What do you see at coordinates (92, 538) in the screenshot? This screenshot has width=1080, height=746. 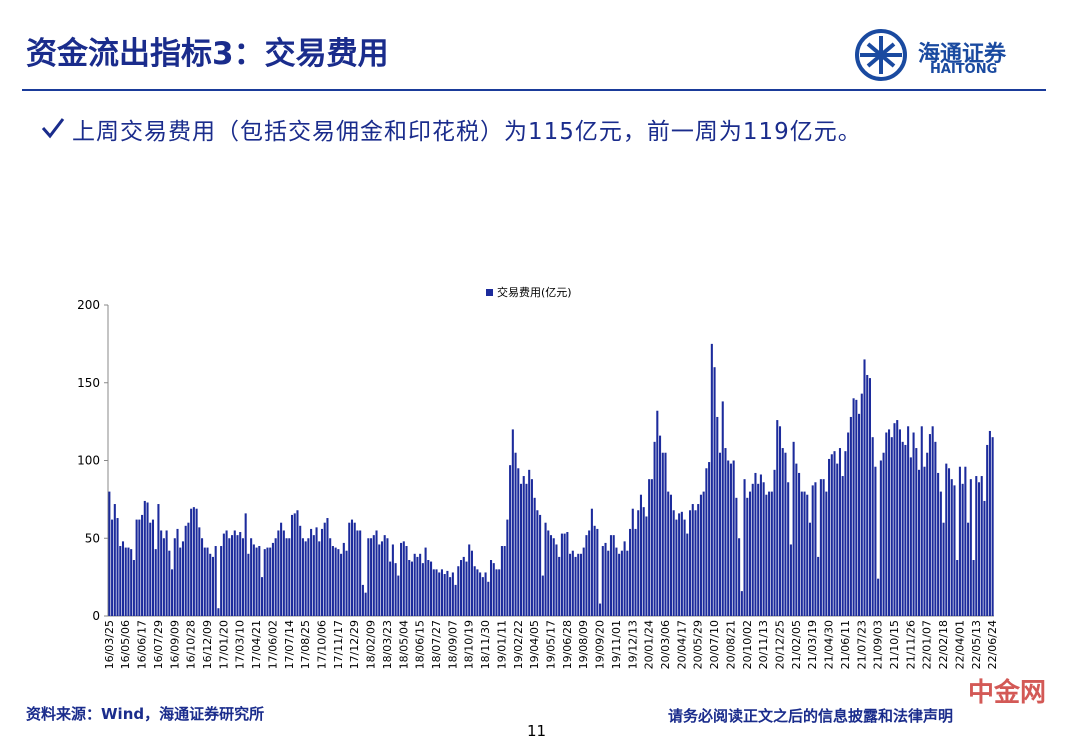 I see `y-tick-label: 50` at bounding box center [92, 538].